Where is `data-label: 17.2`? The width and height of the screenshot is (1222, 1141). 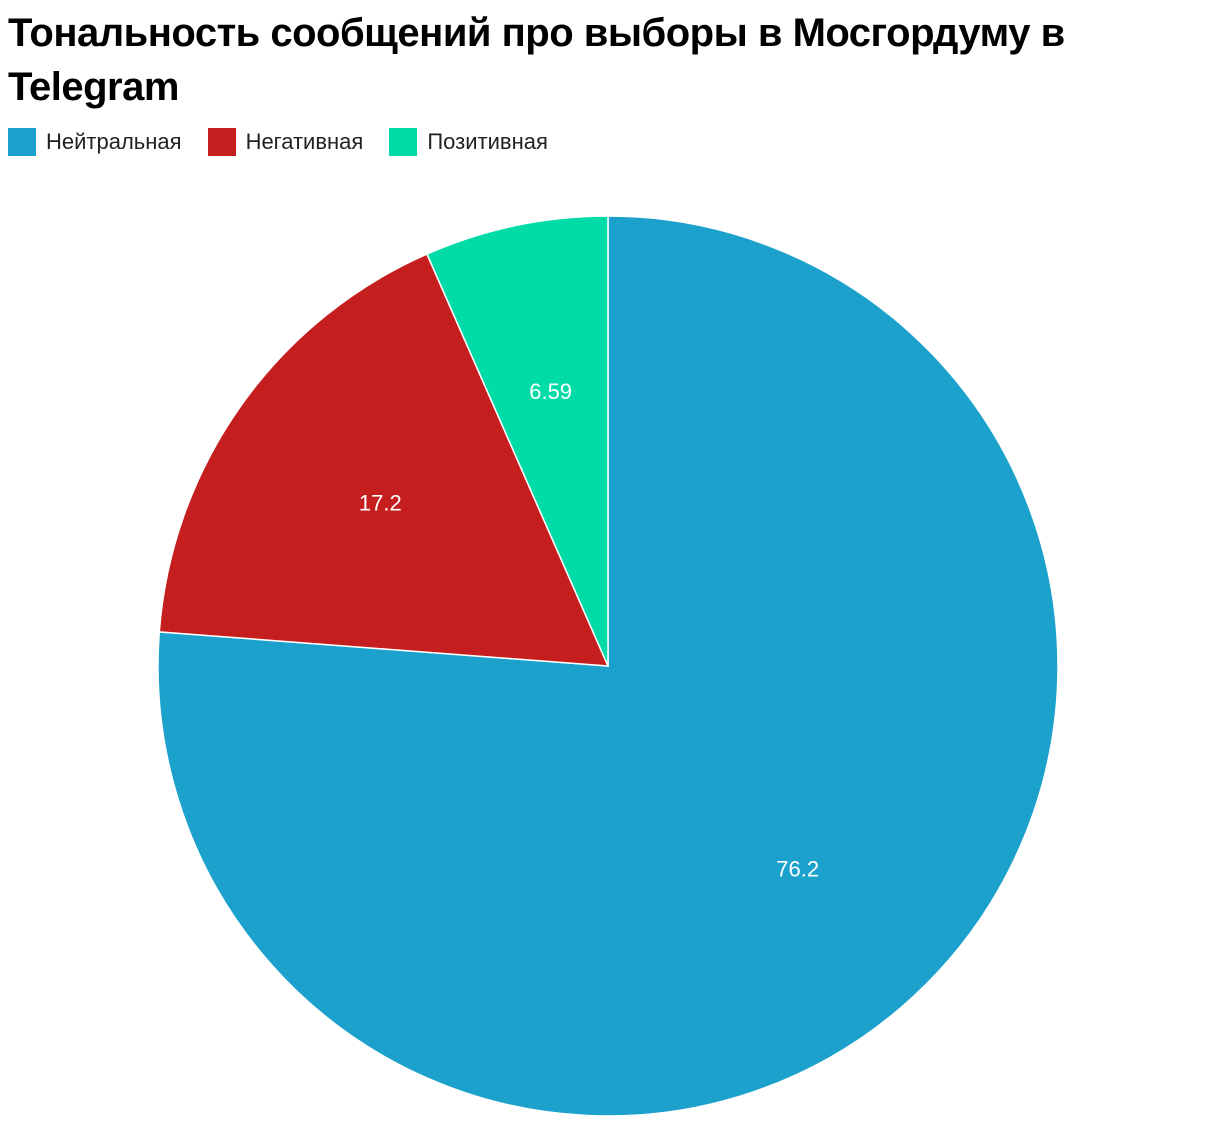
data-label: 17.2 is located at coordinates (380, 503).